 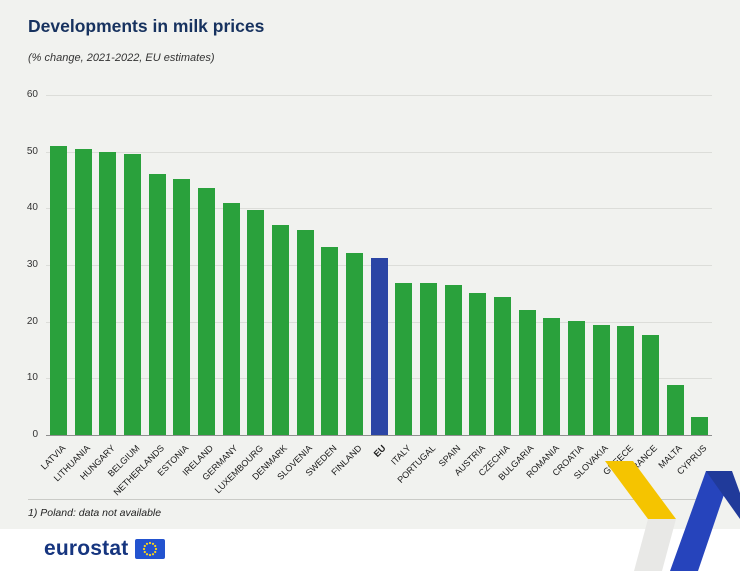 What do you see at coordinates (576, 377) in the screenshot?
I see `bar-croatia` at bounding box center [576, 377].